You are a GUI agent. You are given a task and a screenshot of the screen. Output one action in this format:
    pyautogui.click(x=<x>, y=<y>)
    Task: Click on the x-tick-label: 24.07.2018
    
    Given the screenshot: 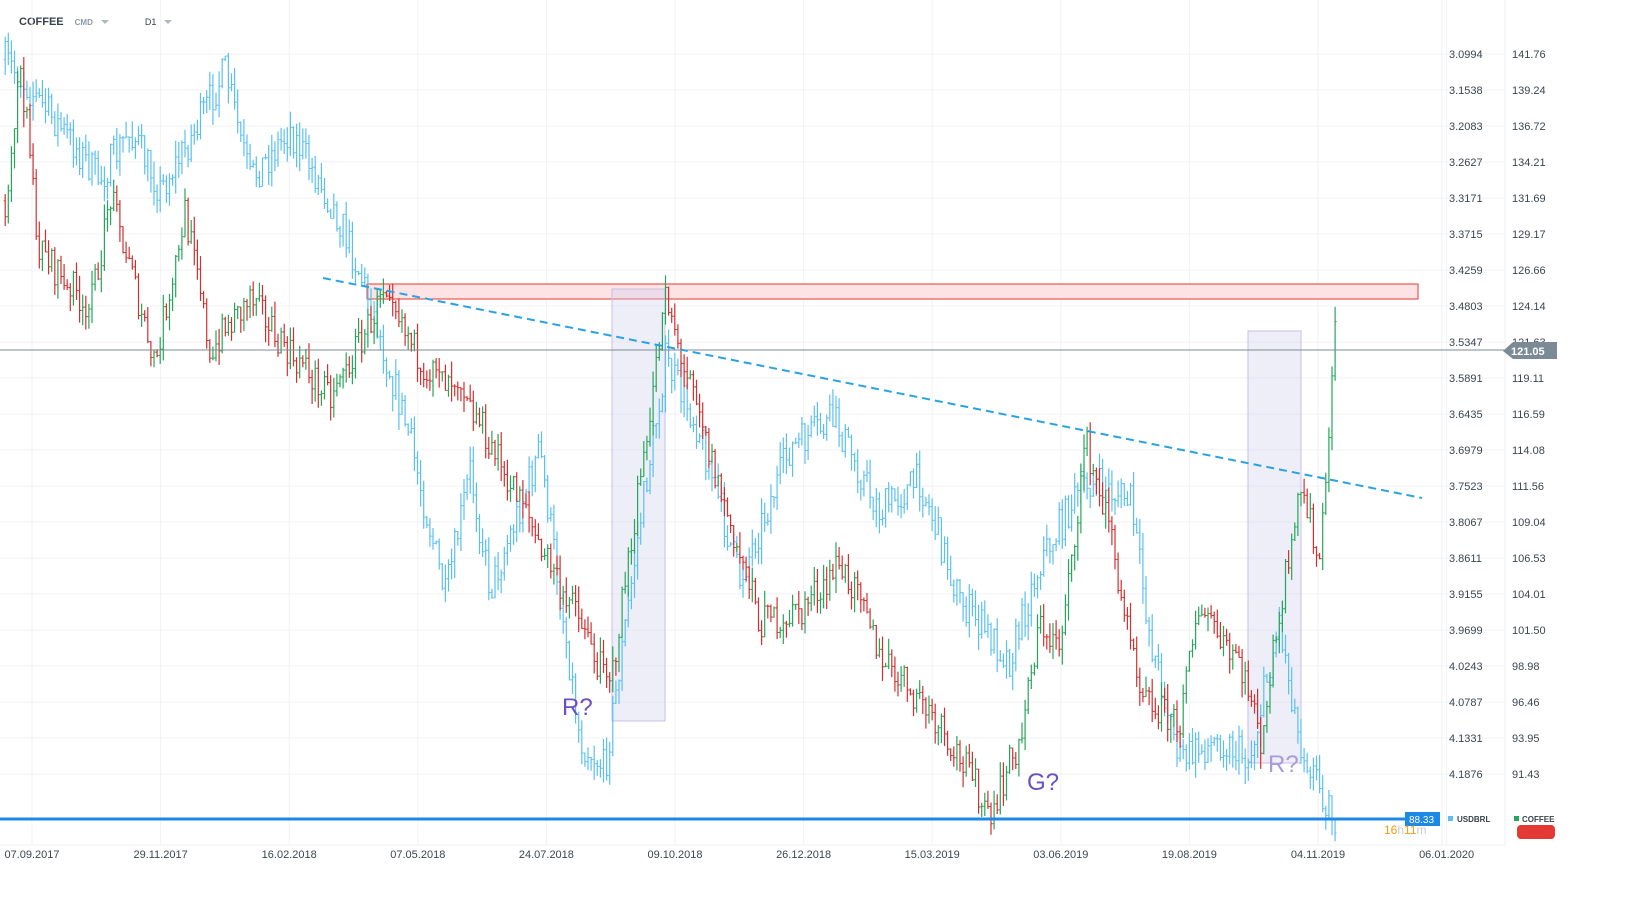 What is the action you would take?
    pyautogui.click(x=546, y=855)
    